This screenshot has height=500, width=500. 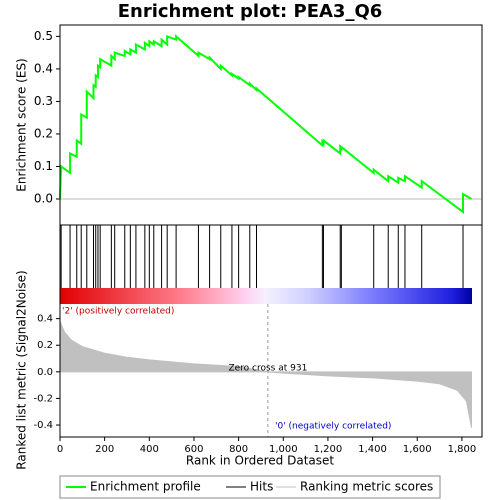 I want to click on positive-label: '2' (positively correlated), so click(x=118, y=312).